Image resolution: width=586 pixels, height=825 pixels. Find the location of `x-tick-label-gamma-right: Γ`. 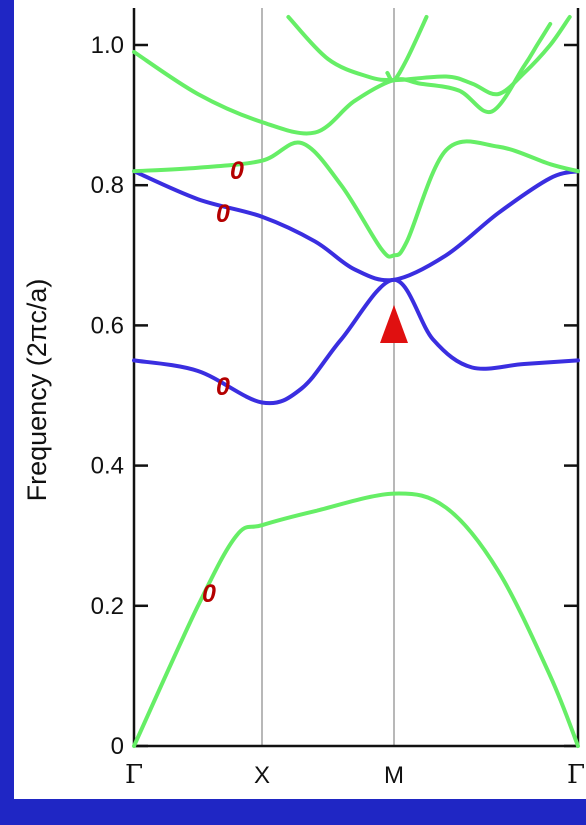

x-tick-label-gamma-right: Γ is located at coordinates (576, 775).